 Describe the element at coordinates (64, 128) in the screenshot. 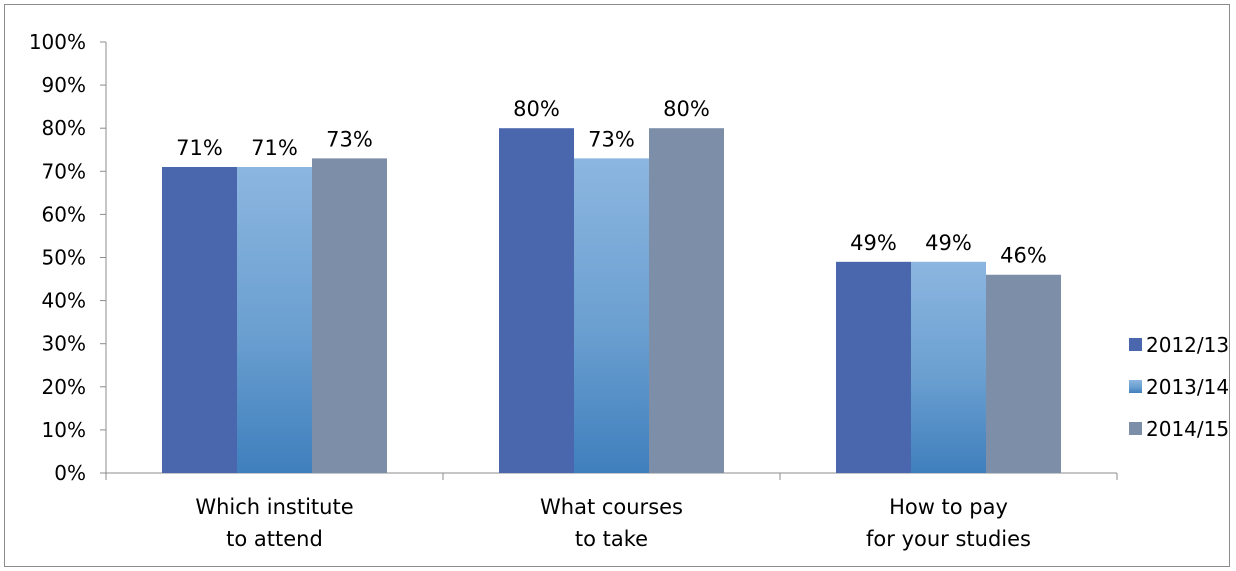

I see `y-tick-label: 80%` at that location.